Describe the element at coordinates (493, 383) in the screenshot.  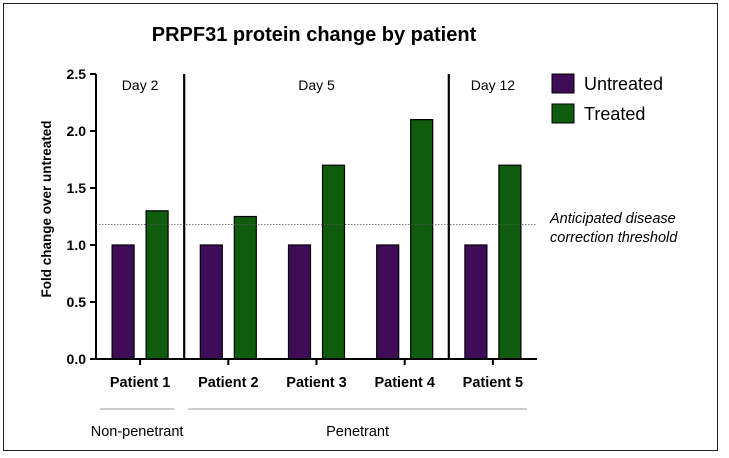
I see `x-tick-label: Patient 5` at that location.